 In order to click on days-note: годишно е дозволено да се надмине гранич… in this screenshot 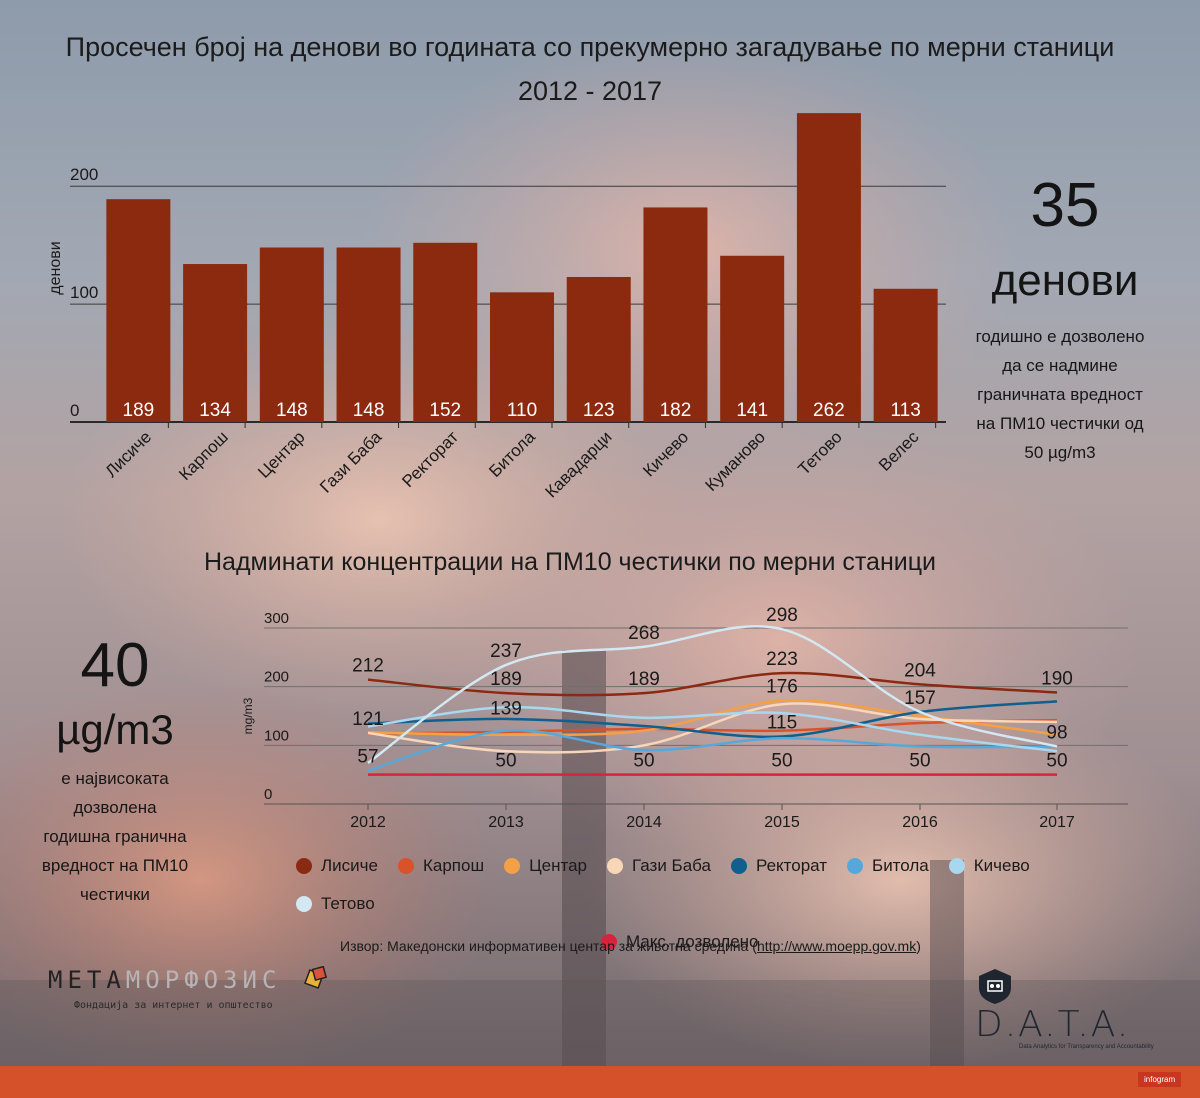, I will do `click(1060, 394)`.